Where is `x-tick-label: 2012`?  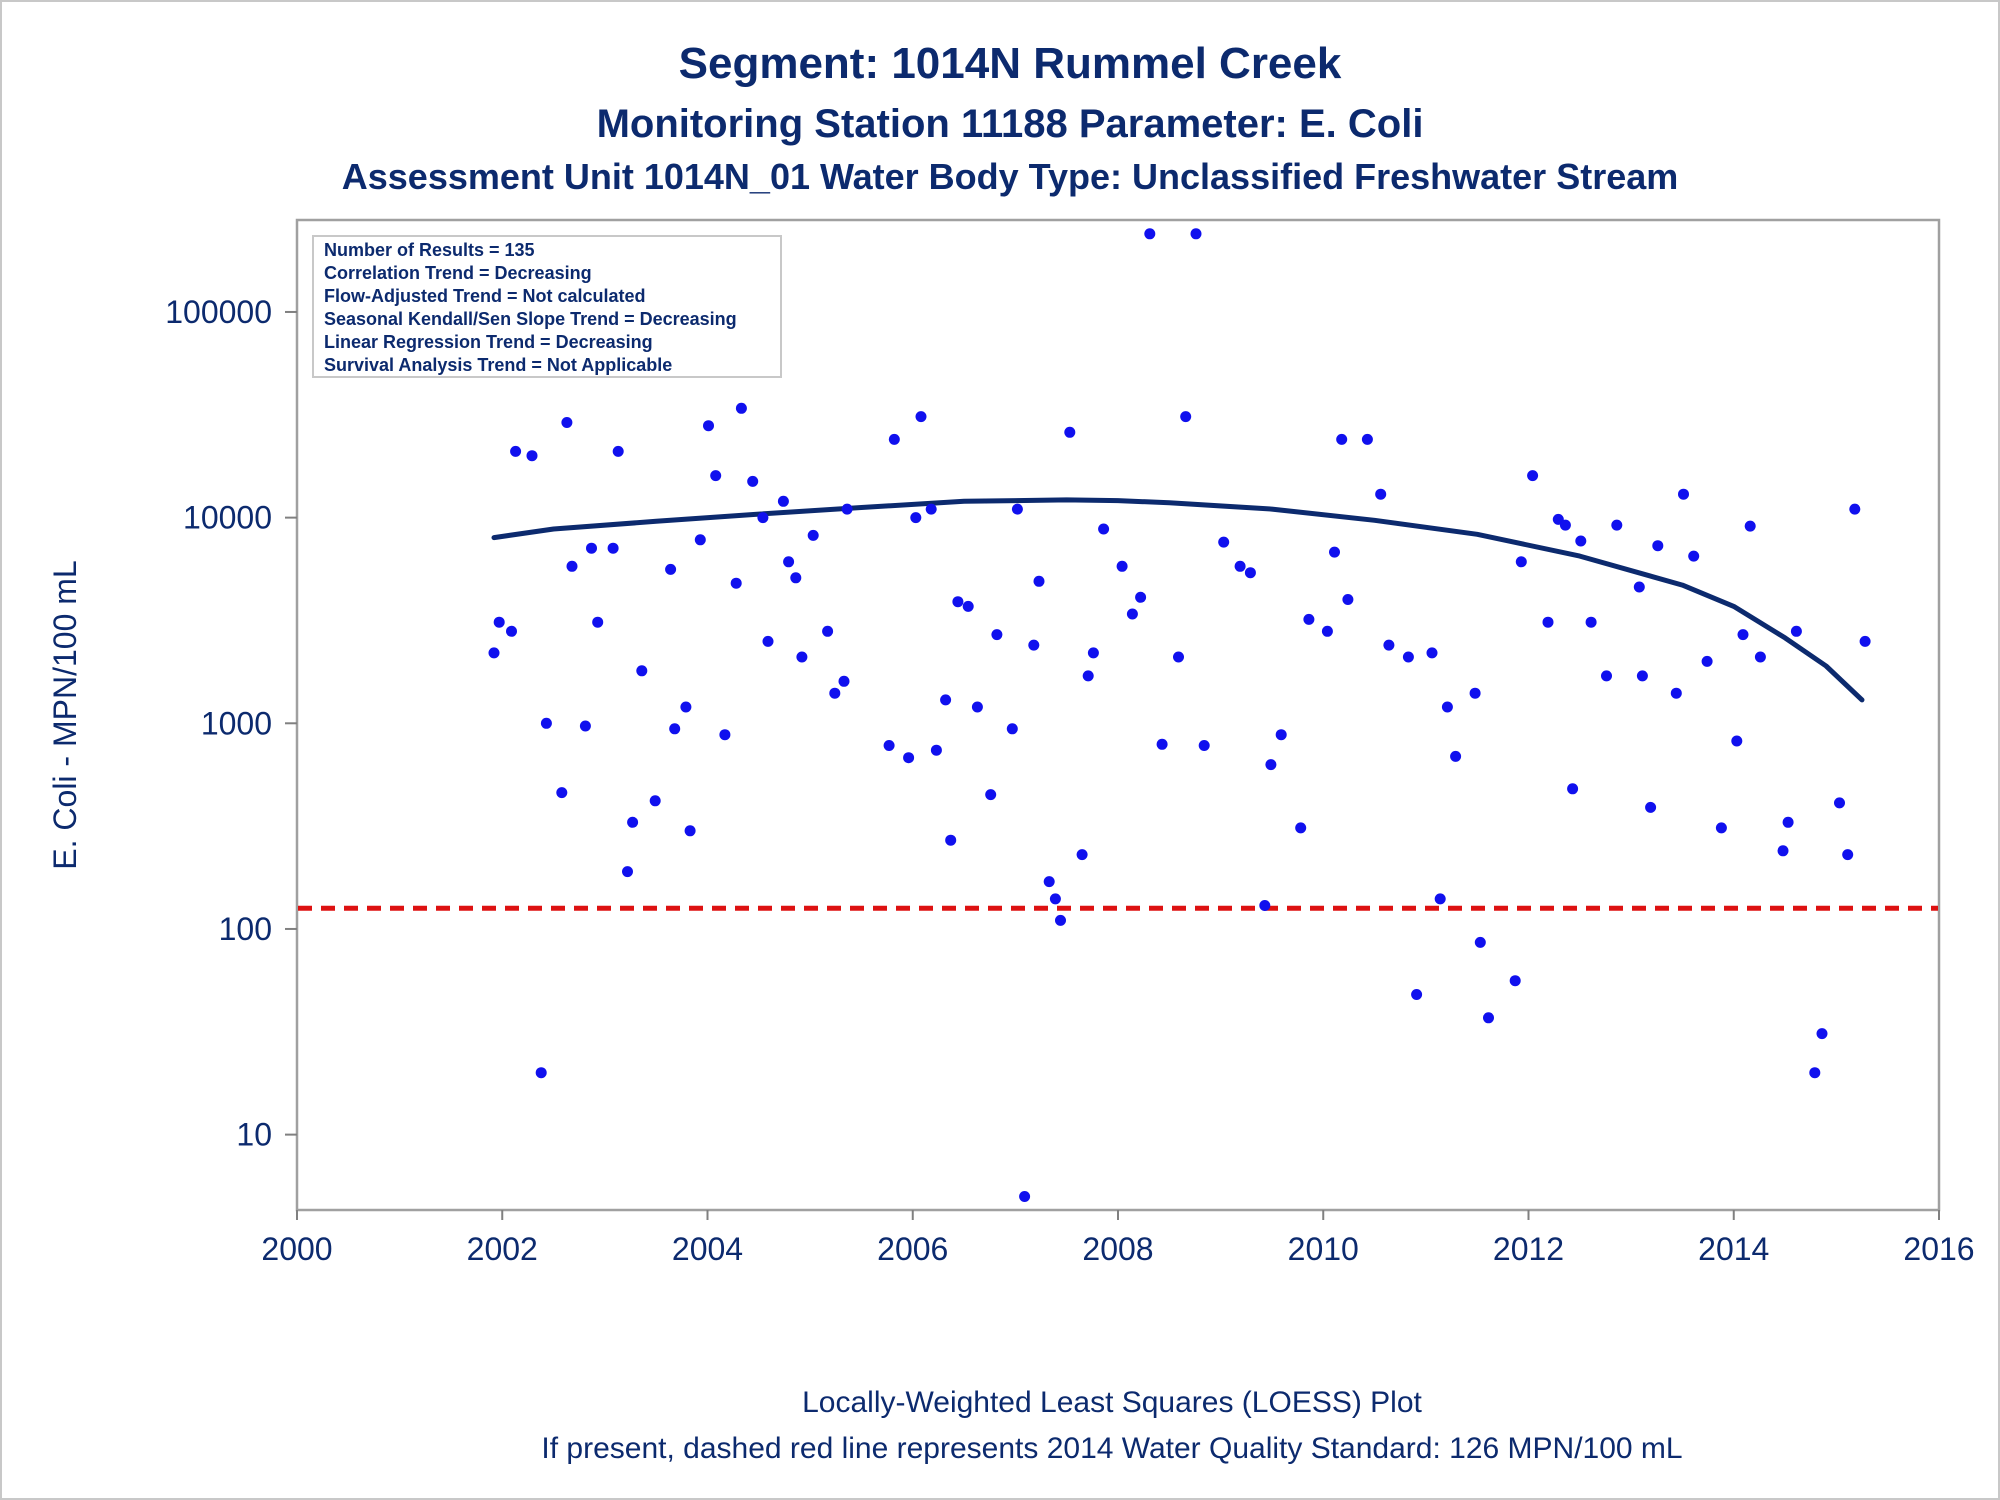
x-tick-label: 2012 is located at coordinates (1528, 1249).